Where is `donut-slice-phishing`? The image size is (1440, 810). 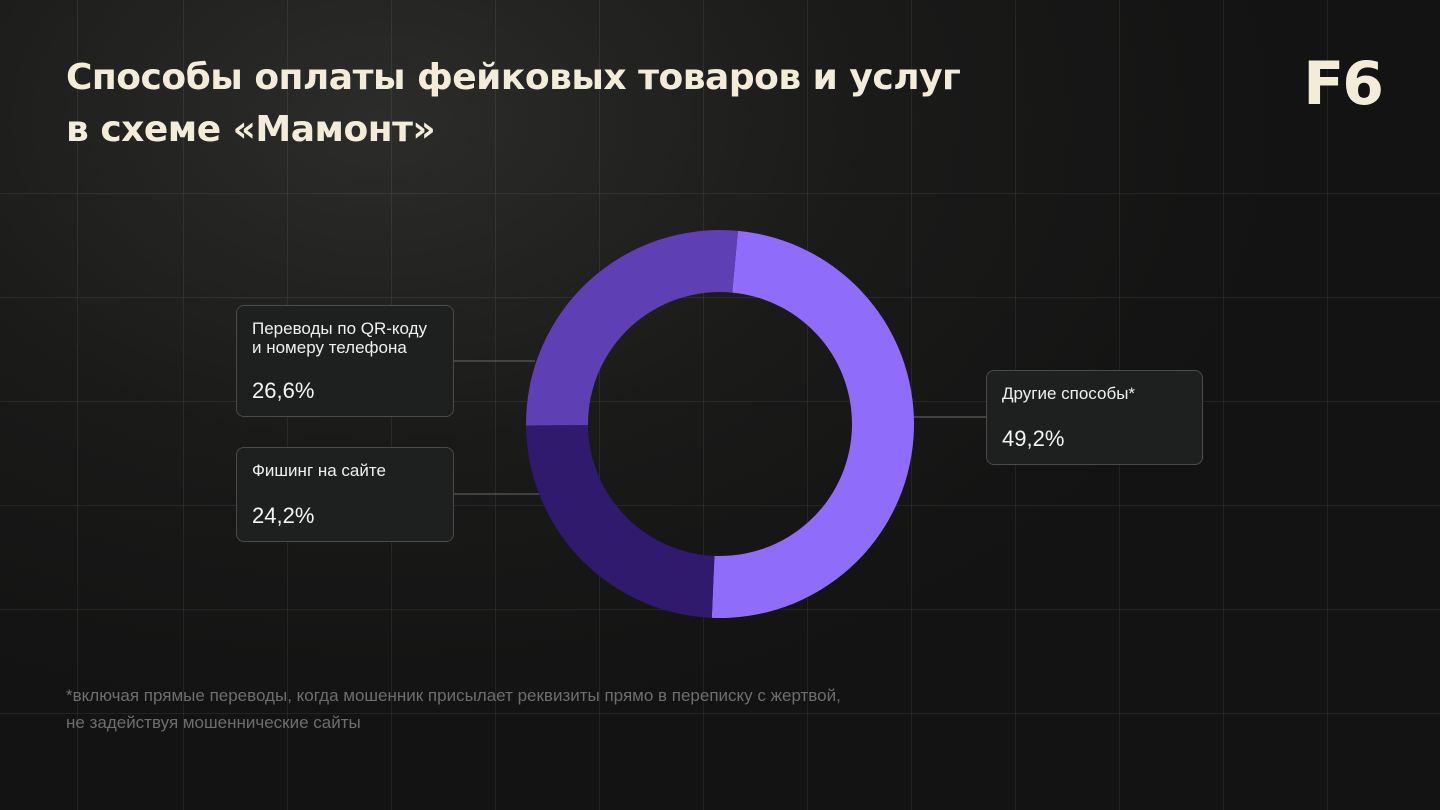
donut-slice-phishing is located at coordinates (620, 521).